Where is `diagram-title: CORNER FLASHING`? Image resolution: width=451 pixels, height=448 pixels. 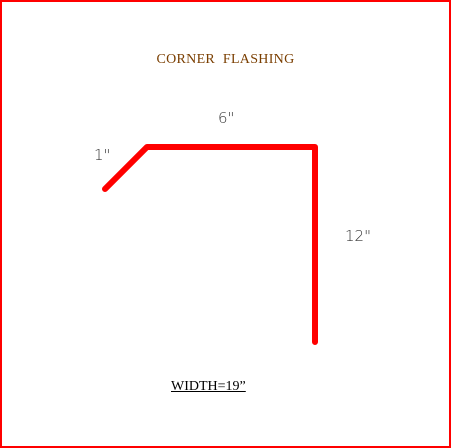 diagram-title: CORNER FLASHING is located at coordinates (225, 60).